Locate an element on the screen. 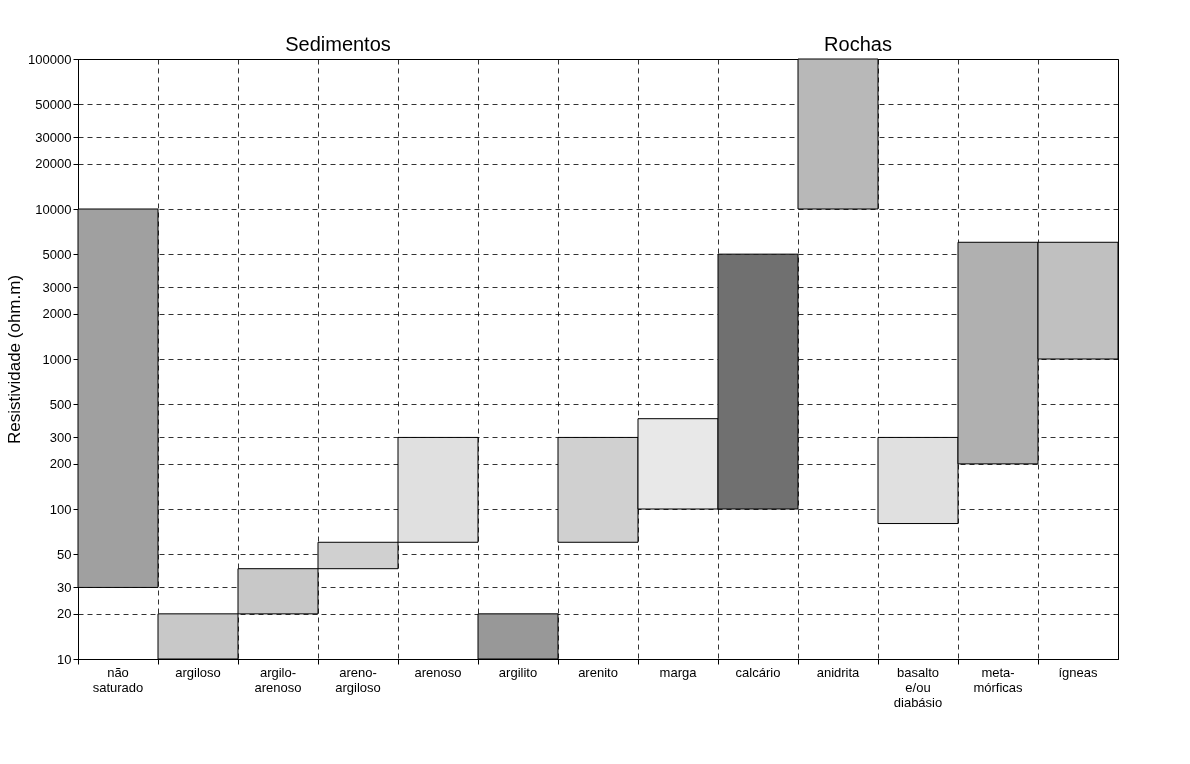 The width and height of the screenshot is (1190, 764). x-tick-label: basalto e/ou diabásio is located at coordinates (918, 687).